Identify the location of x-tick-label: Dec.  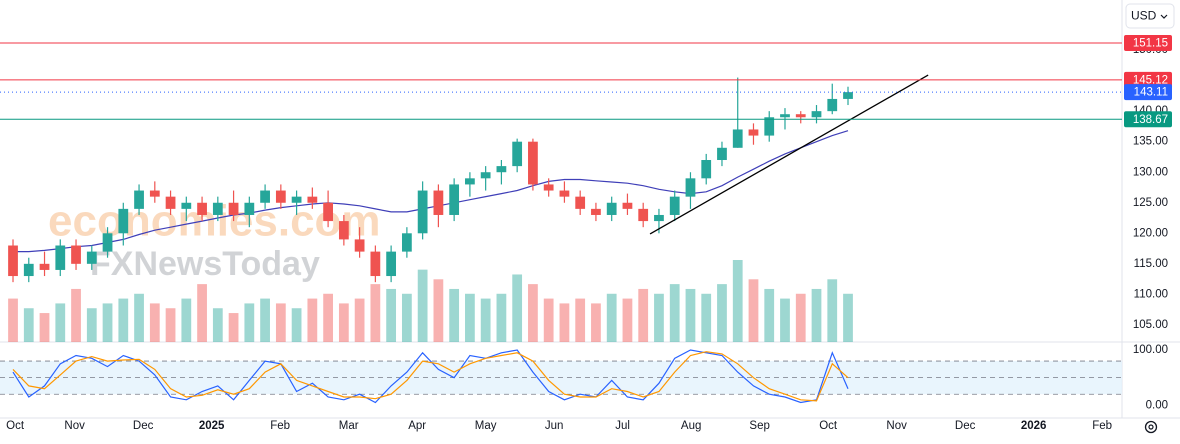
(965, 426).